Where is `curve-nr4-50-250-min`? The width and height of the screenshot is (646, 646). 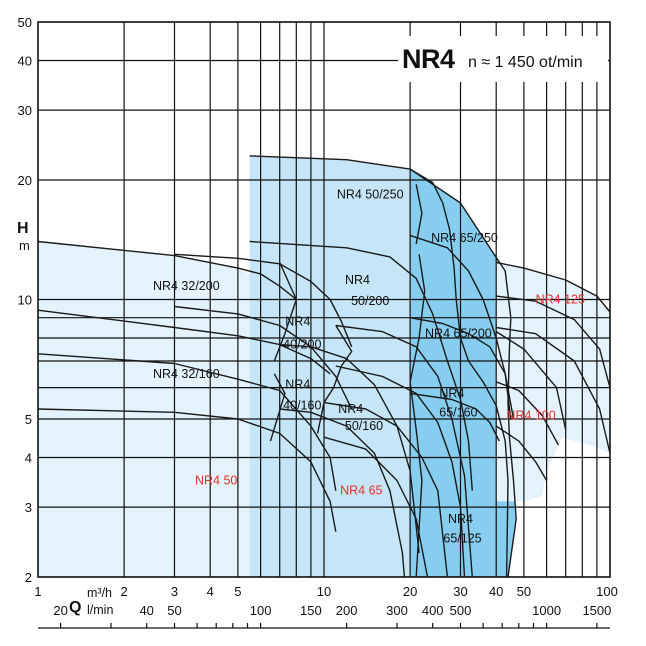 curve-nr4-50-250-min is located at coordinates (361, 365).